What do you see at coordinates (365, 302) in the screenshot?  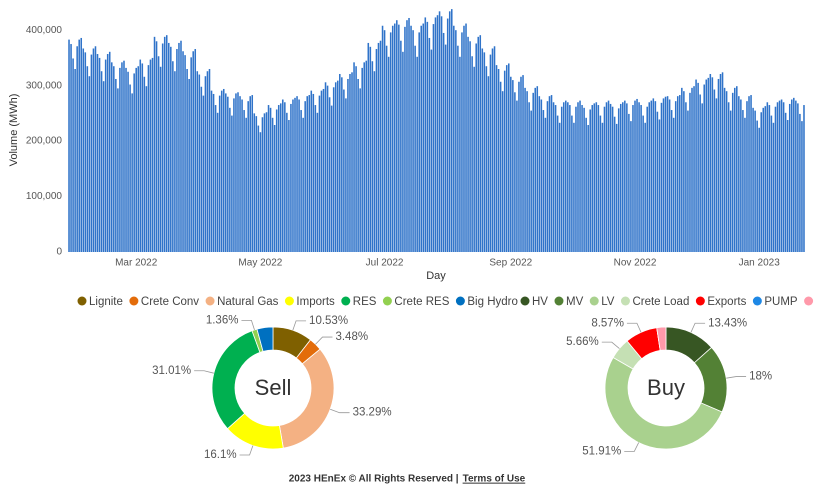 I see `legend-label: RES` at bounding box center [365, 302].